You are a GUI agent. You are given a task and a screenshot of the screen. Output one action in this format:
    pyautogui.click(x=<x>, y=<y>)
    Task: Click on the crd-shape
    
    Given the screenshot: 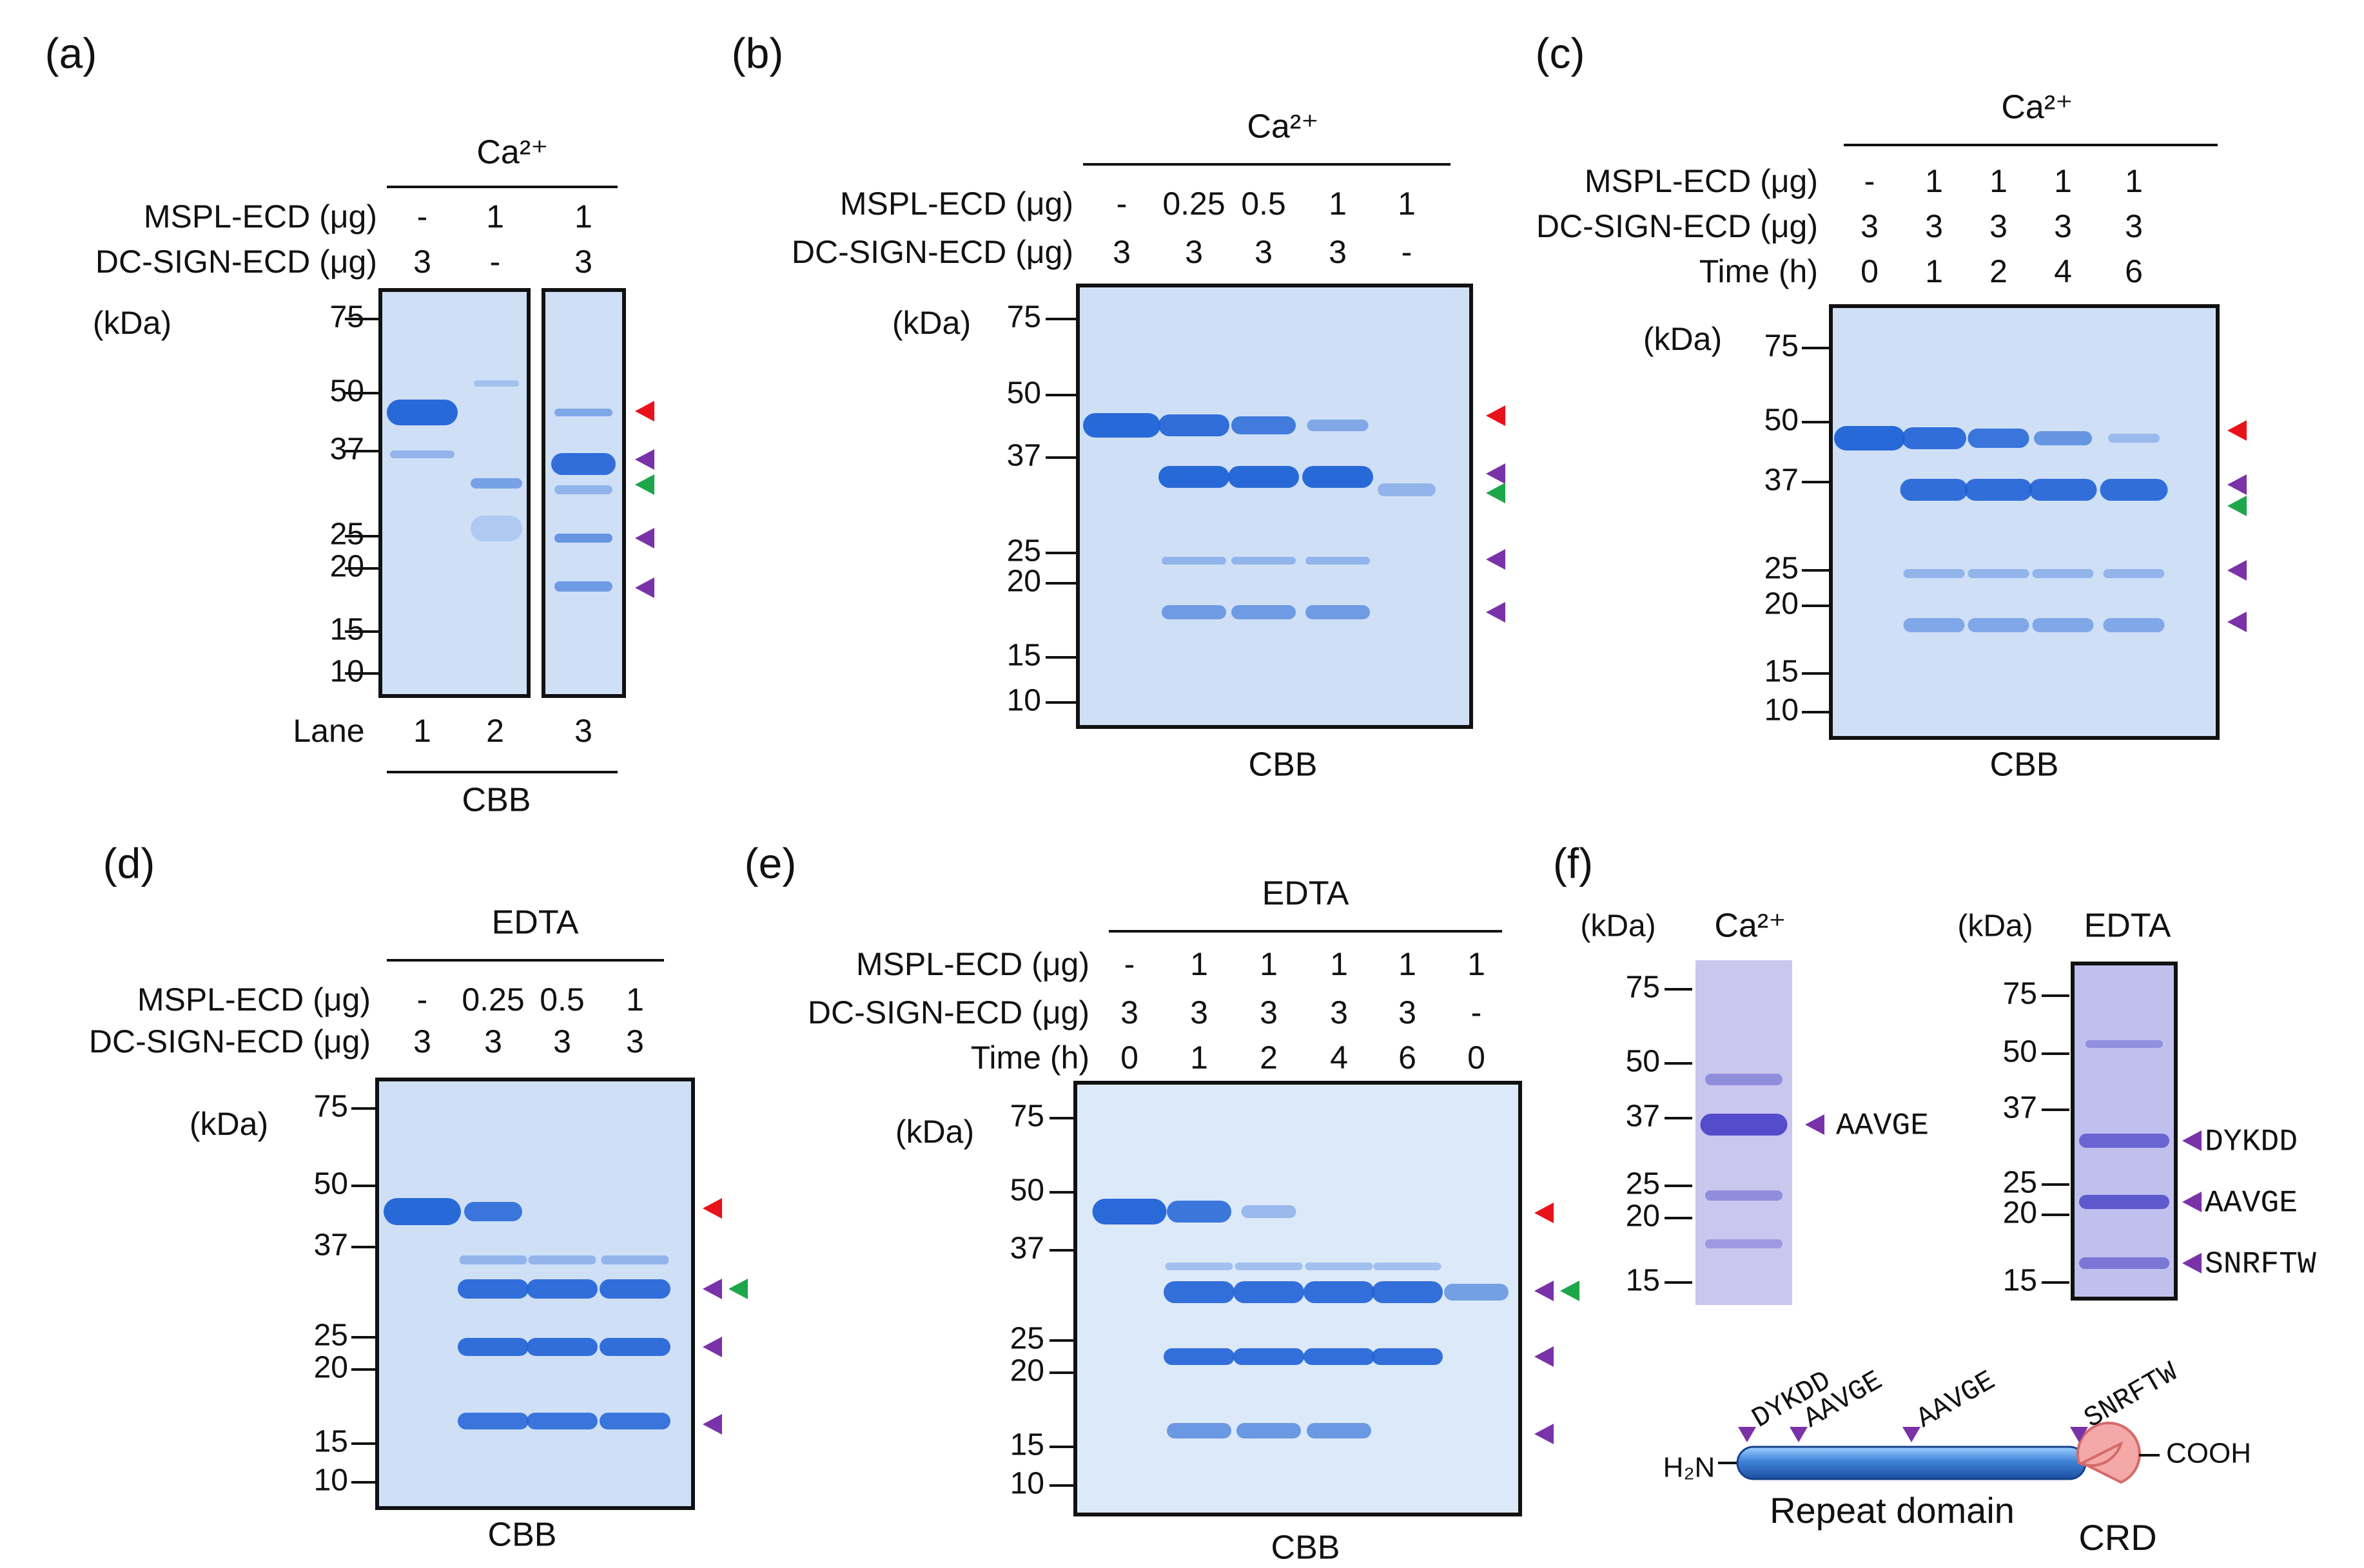 What is the action you would take?
    pyautogui.click(x=2108, y=1453)
    